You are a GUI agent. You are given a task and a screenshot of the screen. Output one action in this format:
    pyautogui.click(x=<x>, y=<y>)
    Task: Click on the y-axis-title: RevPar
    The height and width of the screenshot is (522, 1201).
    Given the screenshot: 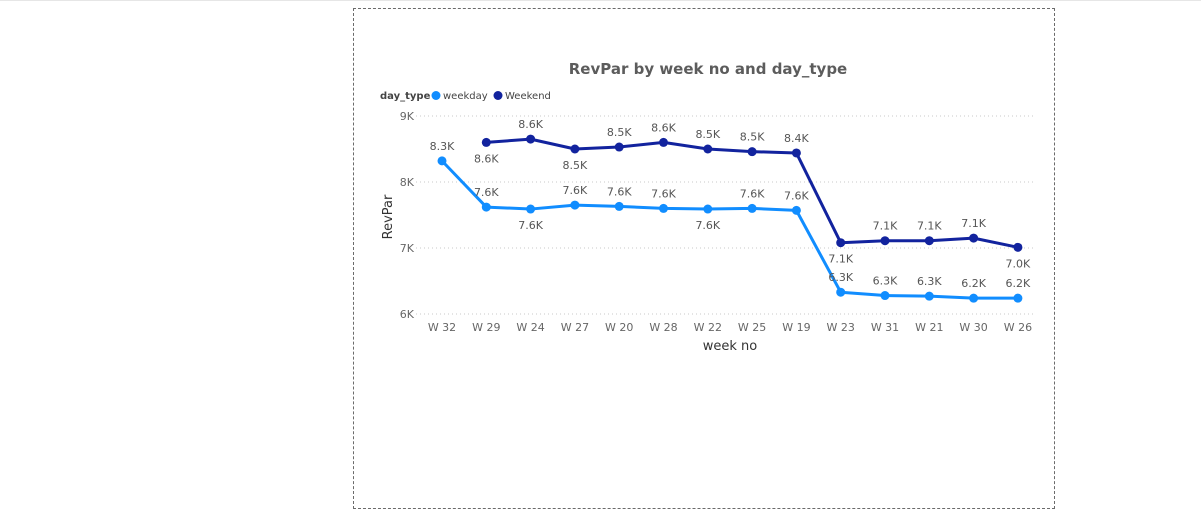 What is the action you would take?
    pyautogui.click(x=388, y=216)
    